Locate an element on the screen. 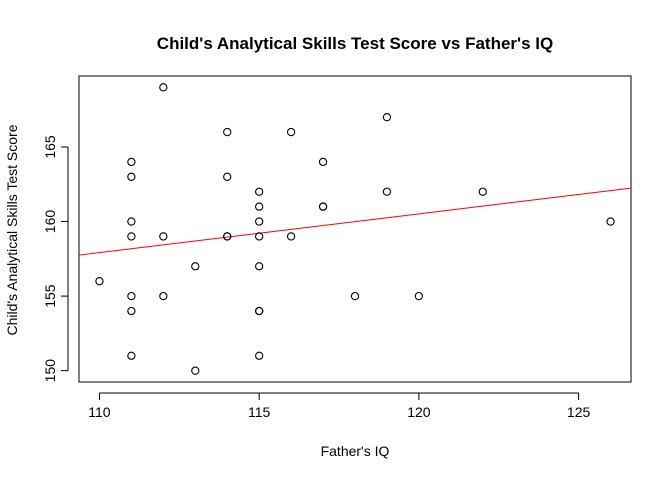 The image size is (672, 480). y-axis-label: Child's Analytical Skills Test Score is located at coordinates (12, 229).